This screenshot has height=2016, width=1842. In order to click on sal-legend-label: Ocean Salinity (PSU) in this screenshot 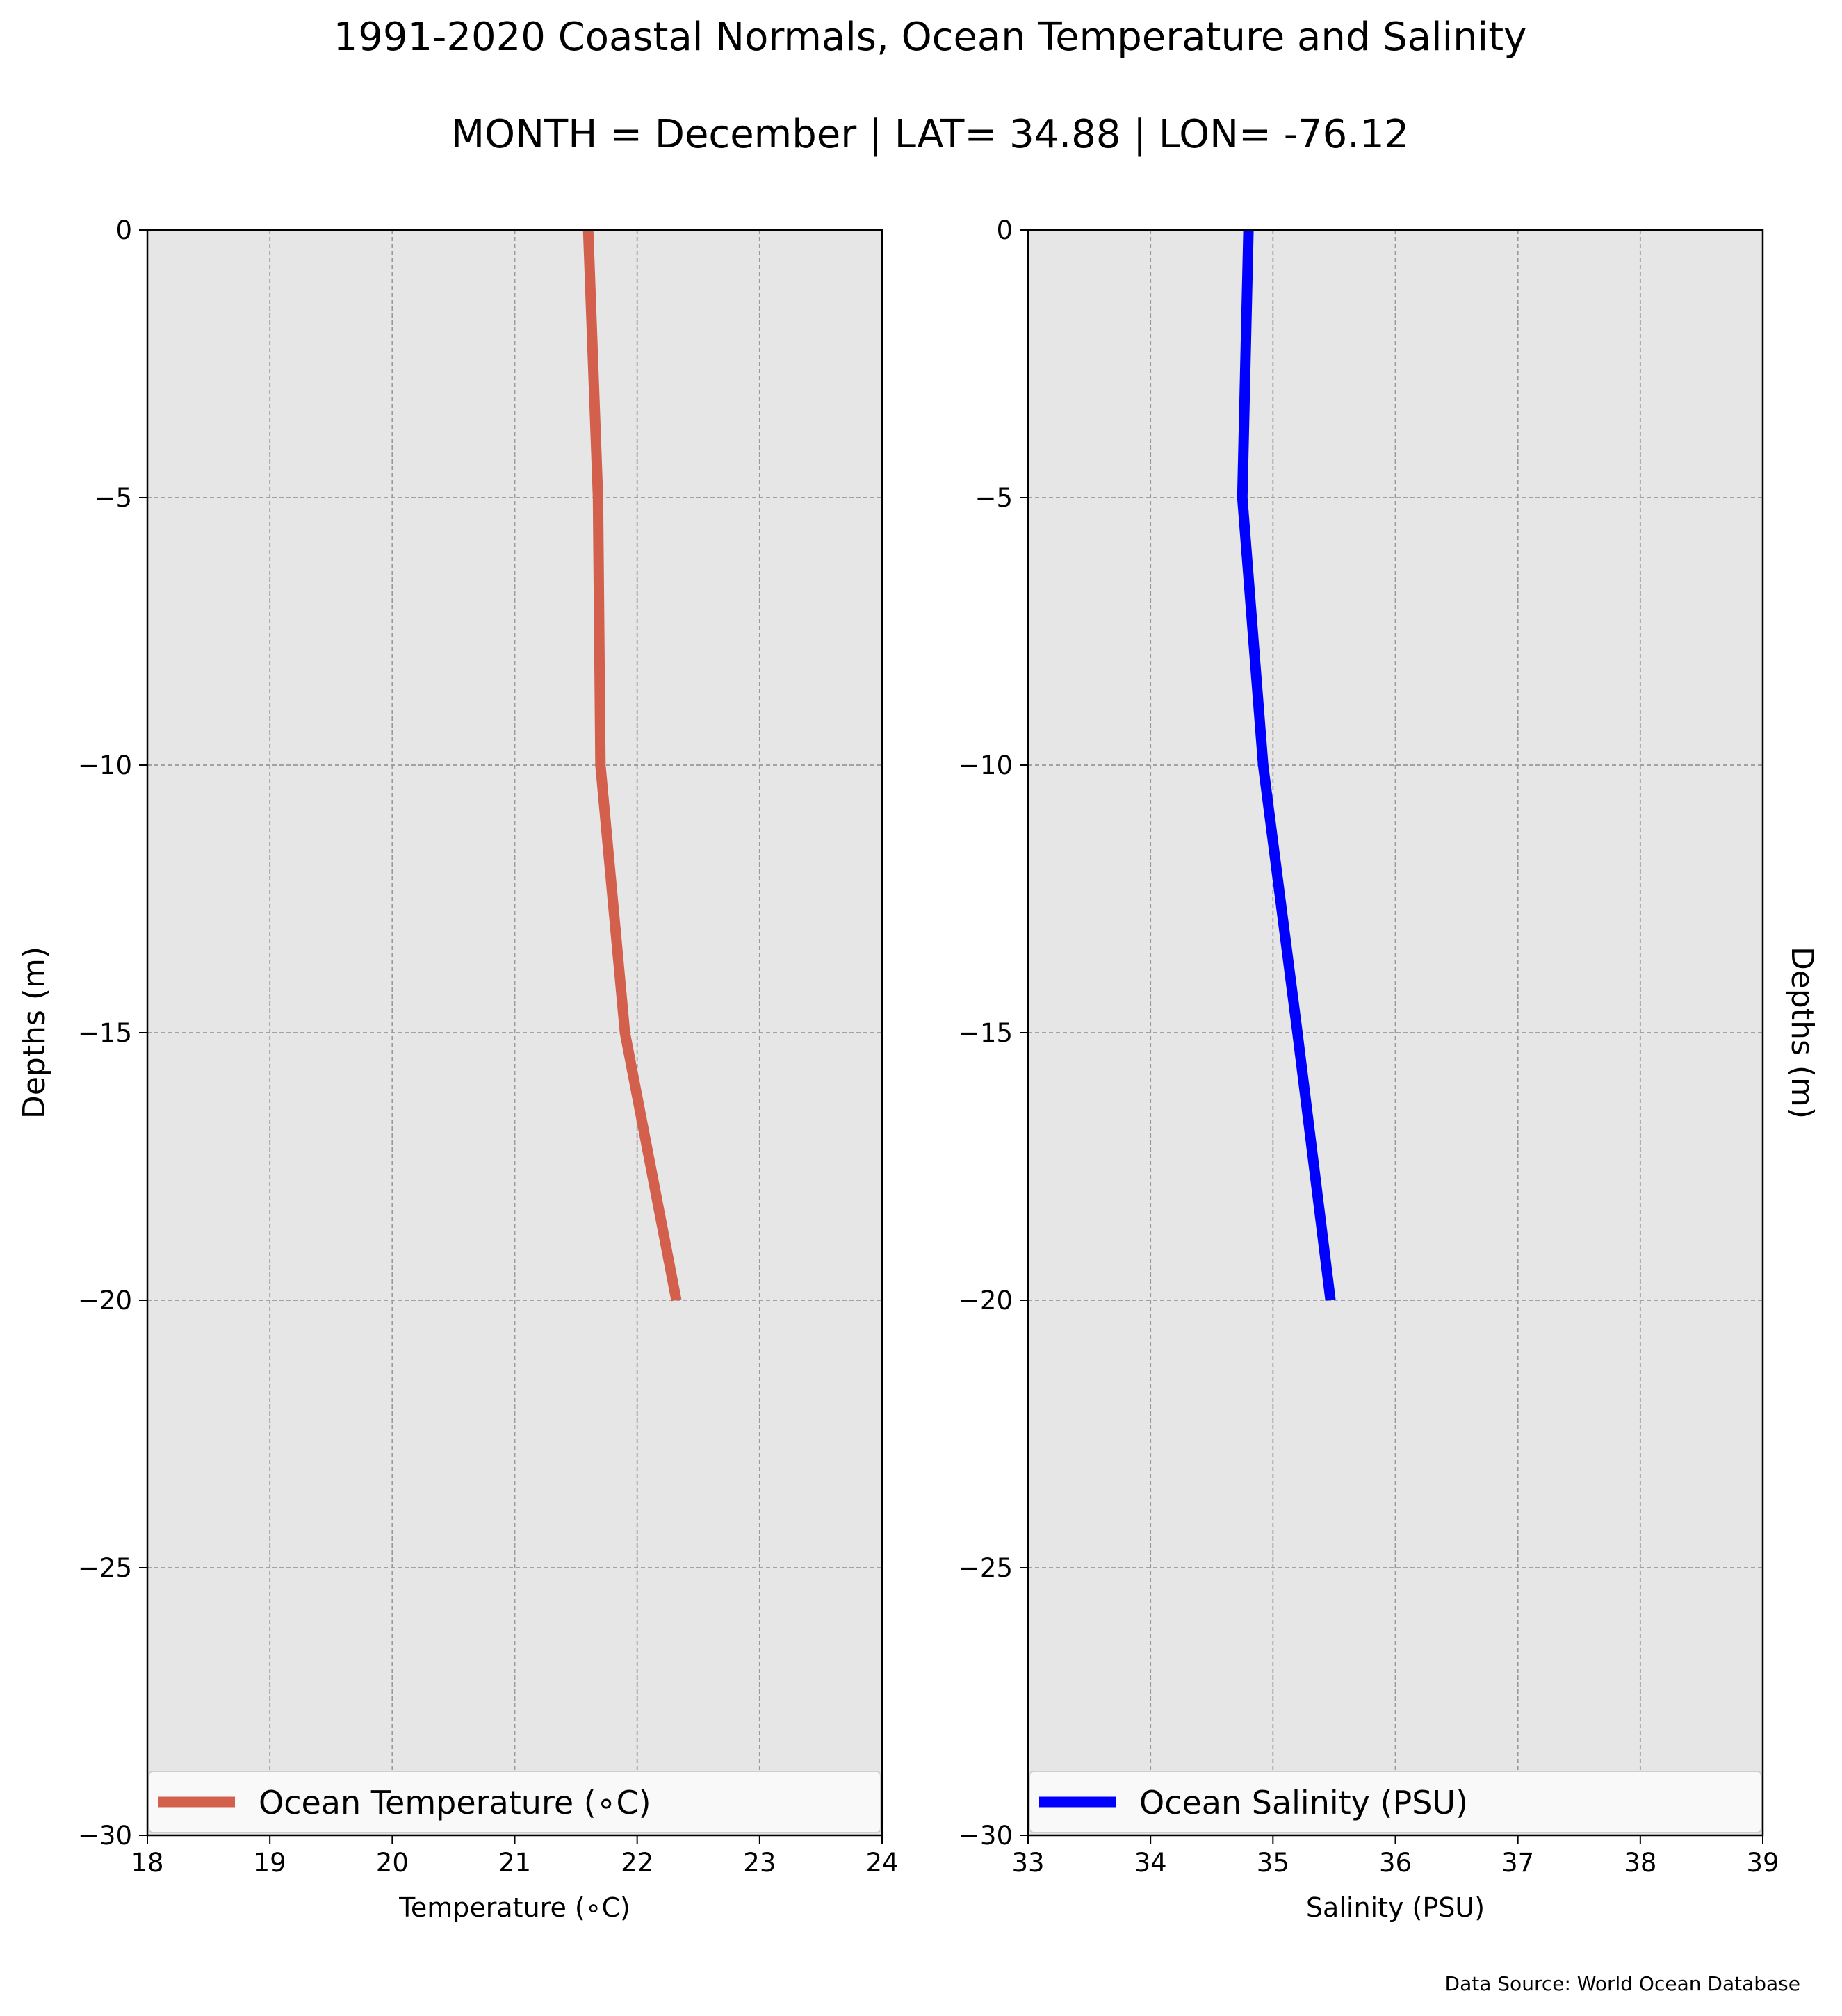, I will do `click(1303, 1803)`.